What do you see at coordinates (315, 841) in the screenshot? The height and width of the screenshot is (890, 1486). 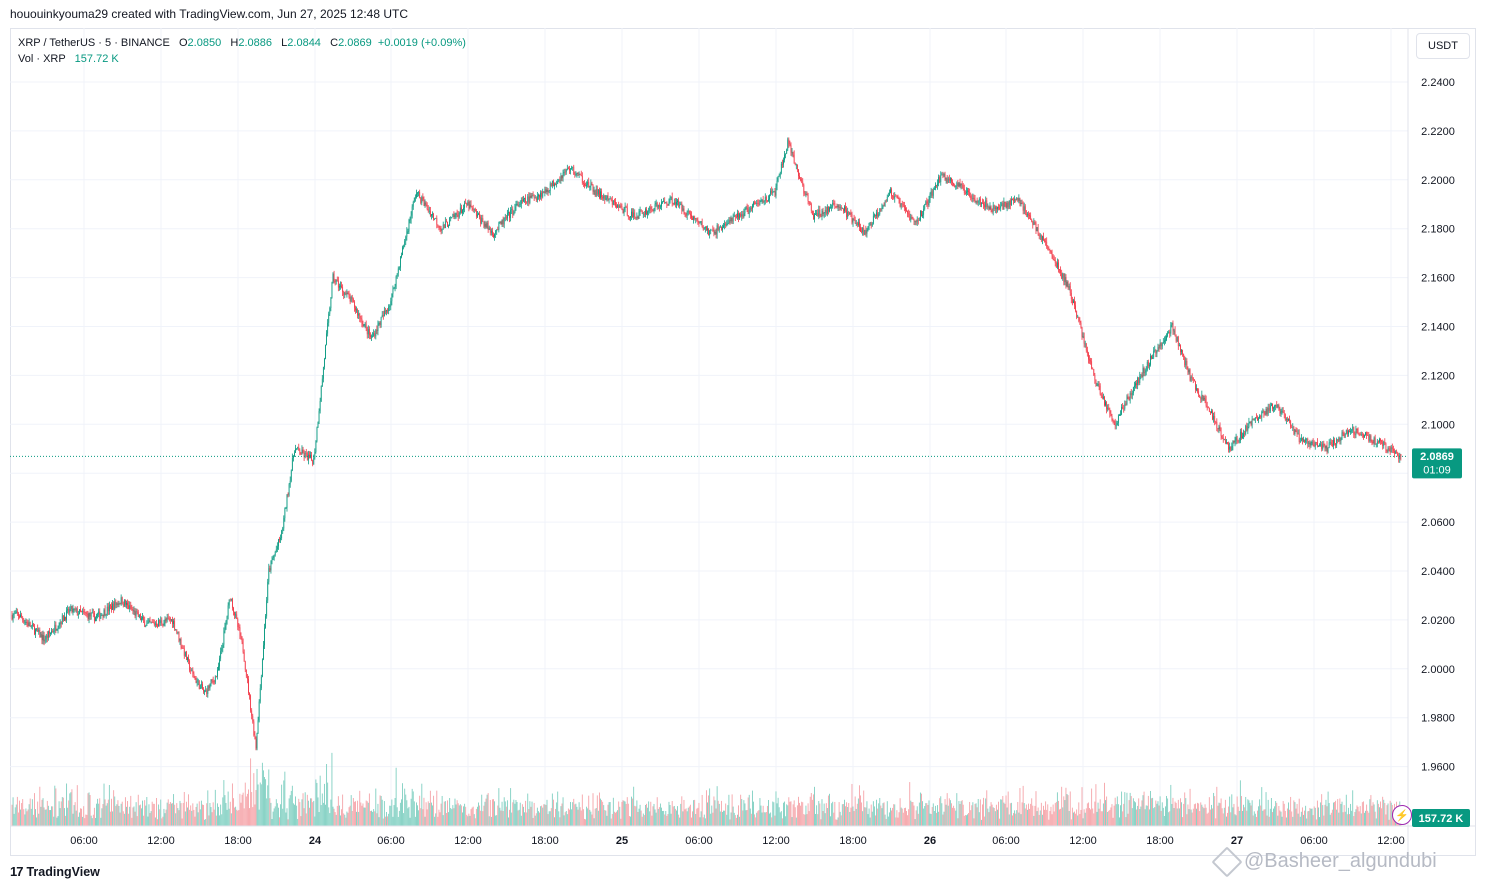 I see `time-tick-label: 24` at bounding box center [315, 841].